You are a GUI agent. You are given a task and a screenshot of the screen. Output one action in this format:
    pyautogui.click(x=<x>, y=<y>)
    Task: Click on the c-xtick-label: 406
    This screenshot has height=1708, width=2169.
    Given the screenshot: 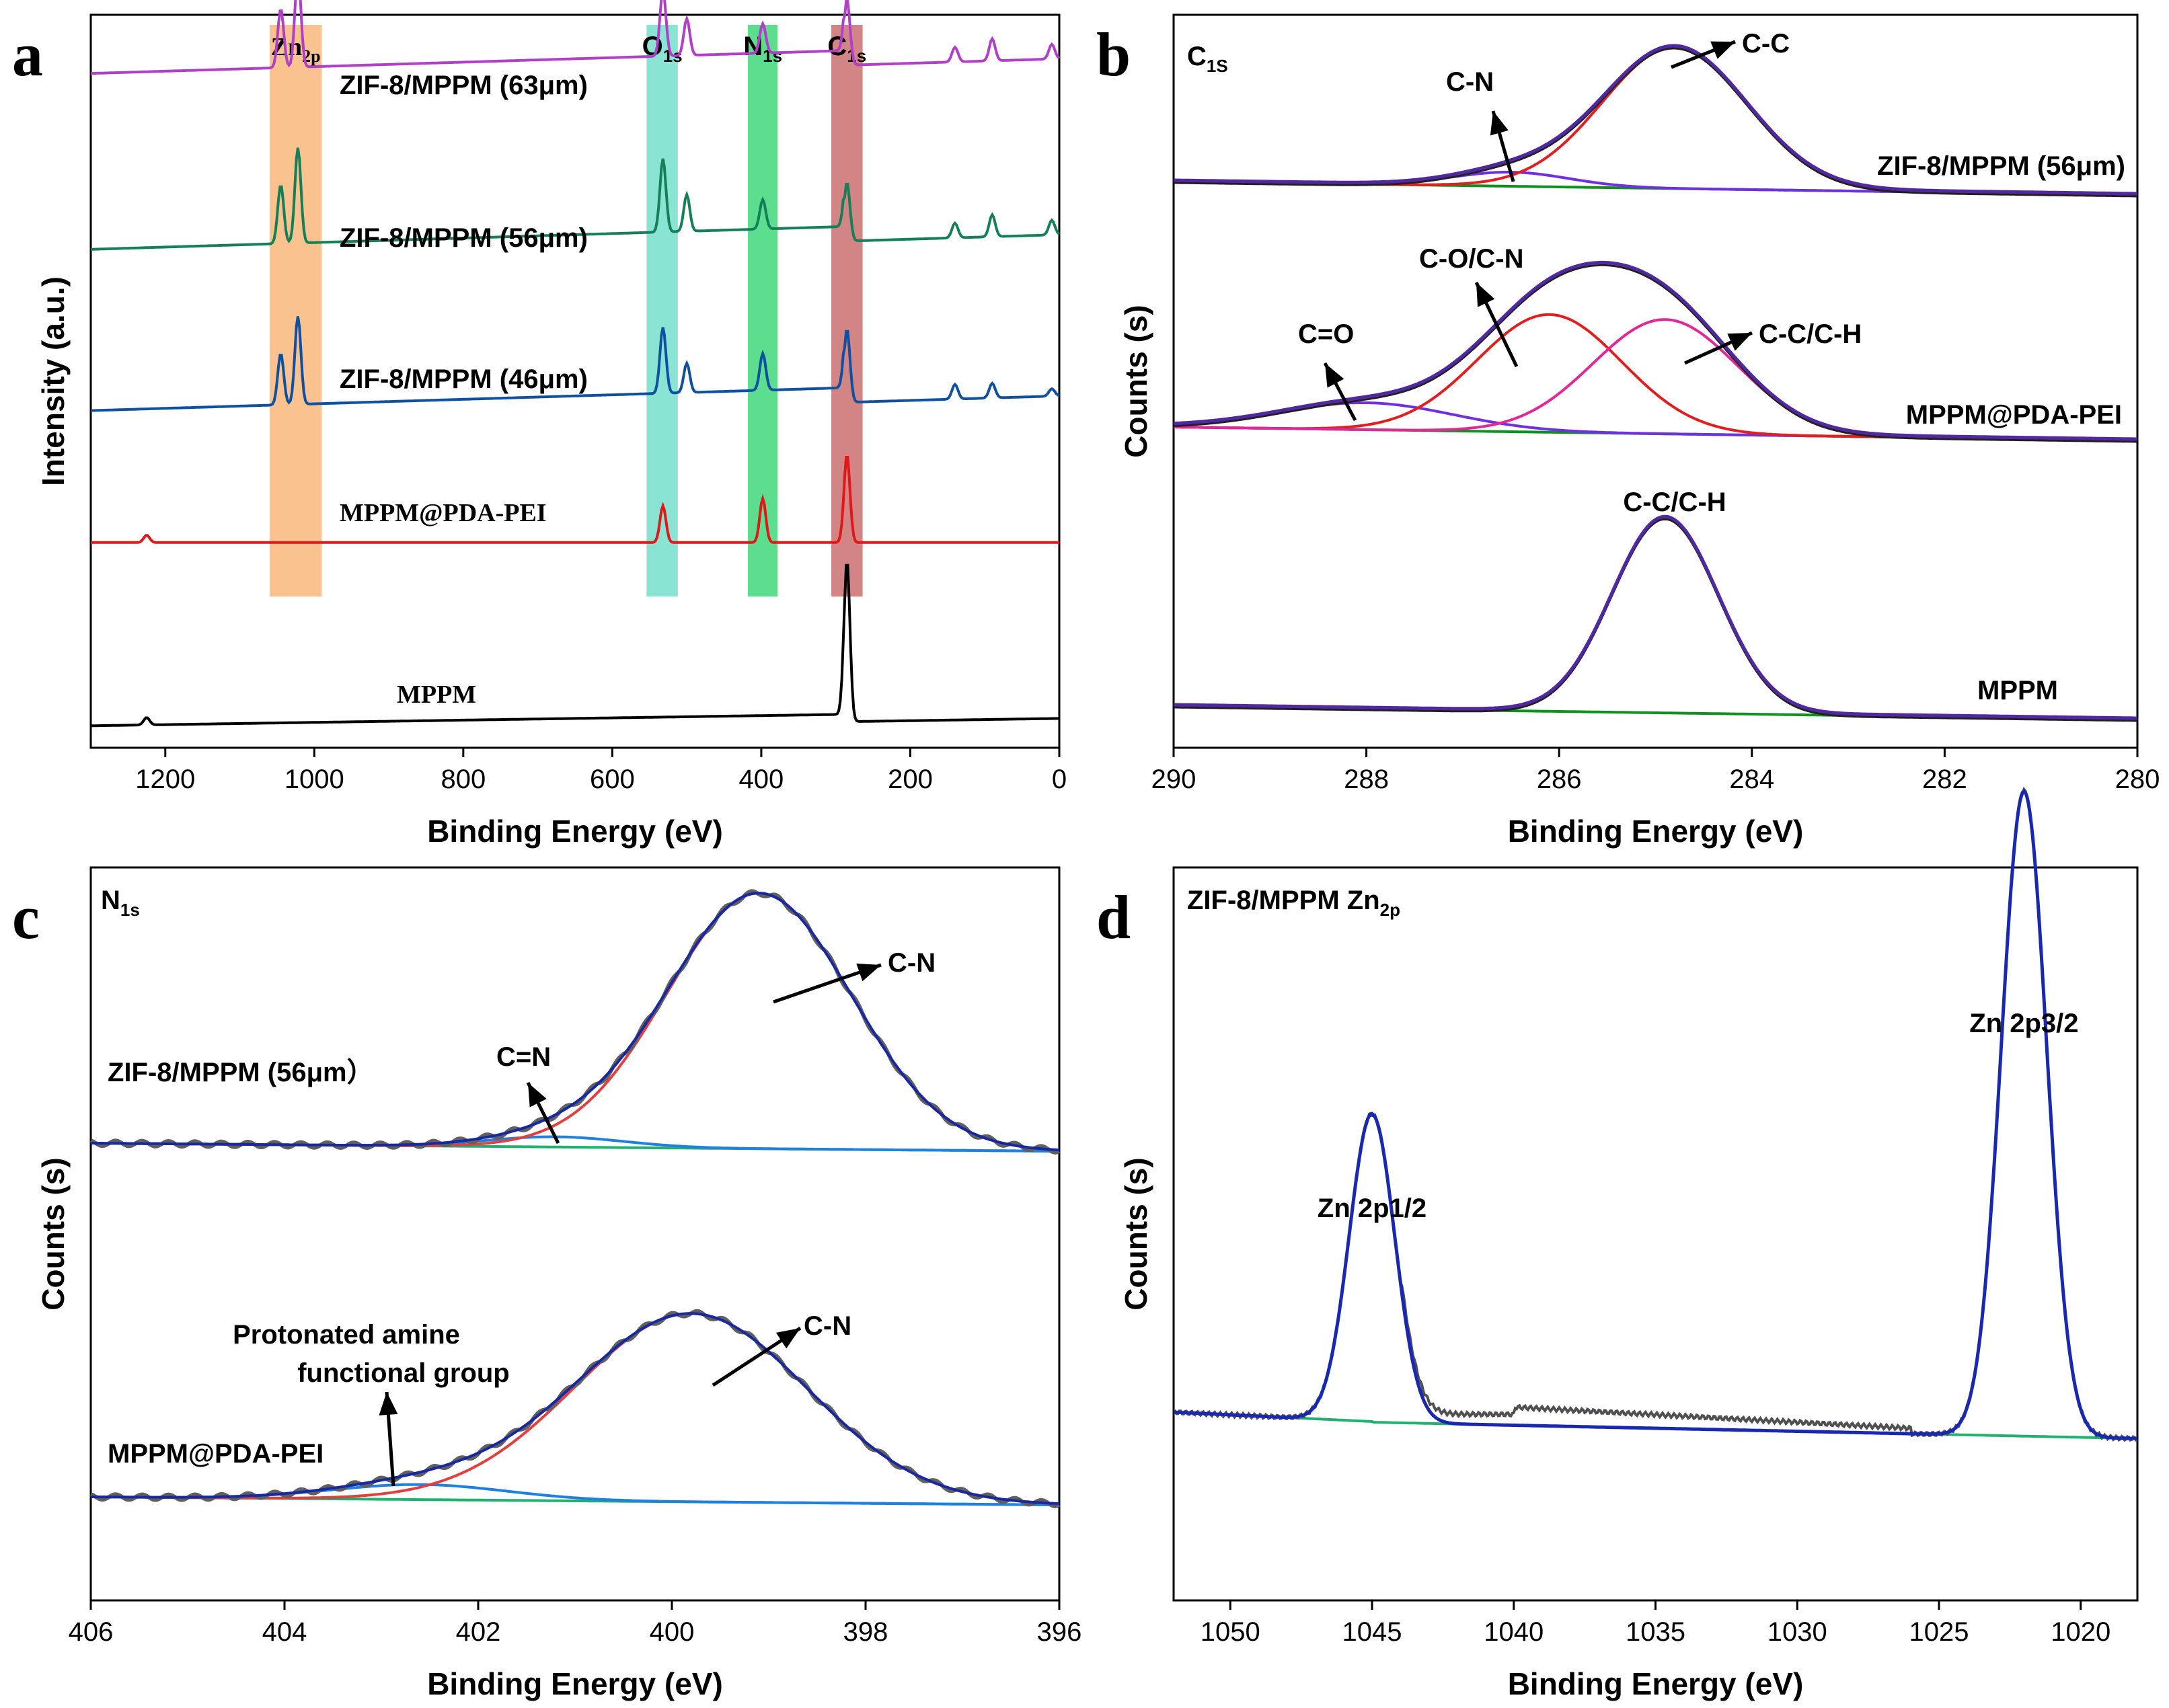 What is the action you would take?
    pyautogui.click(x=92, y=1632)
    